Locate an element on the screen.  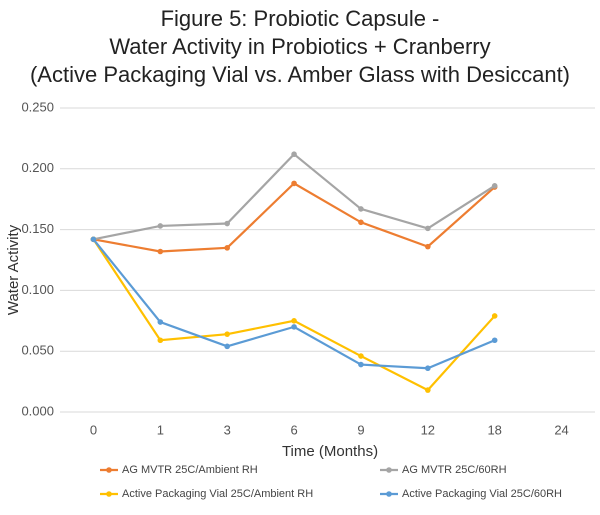
chart-title: Water Activity in Probiotics + Cranberry is located at coordinates (299, 46).